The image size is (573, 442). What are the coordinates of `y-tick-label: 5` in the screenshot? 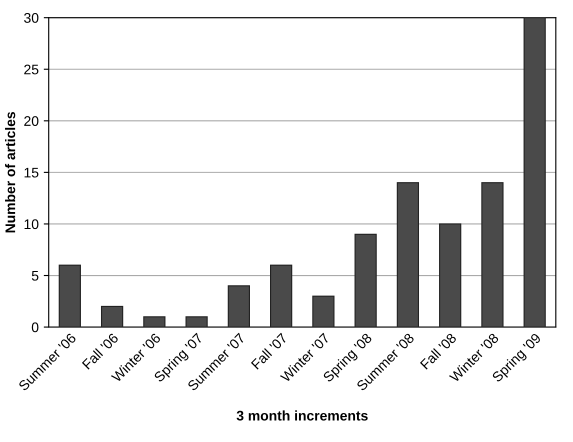 It's located at (35, 275).